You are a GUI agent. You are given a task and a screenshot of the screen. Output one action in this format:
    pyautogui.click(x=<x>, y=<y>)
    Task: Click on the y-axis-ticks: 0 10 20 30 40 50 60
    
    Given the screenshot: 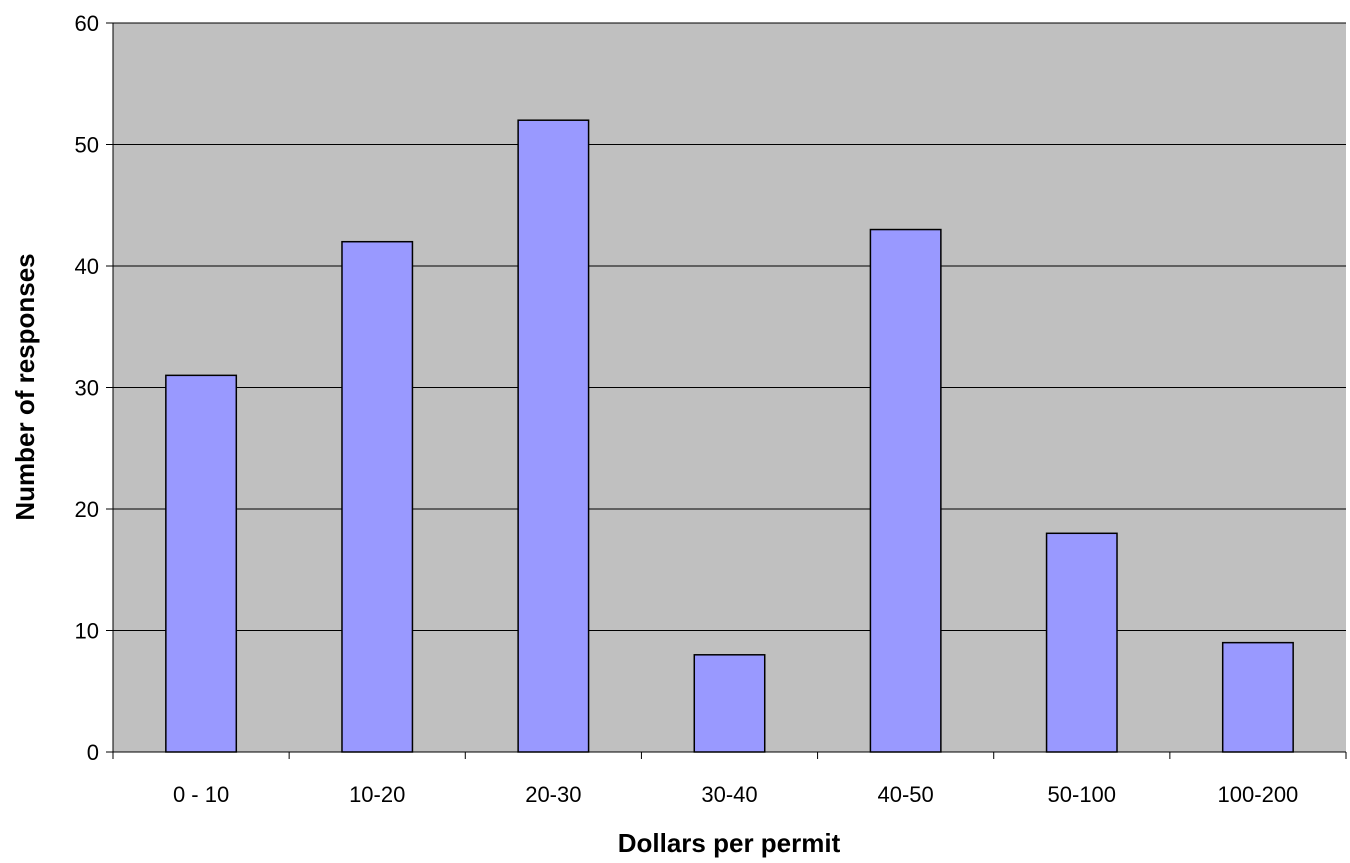 What is the action you would take?
    pyautogui.click(x=94, y=388)
    